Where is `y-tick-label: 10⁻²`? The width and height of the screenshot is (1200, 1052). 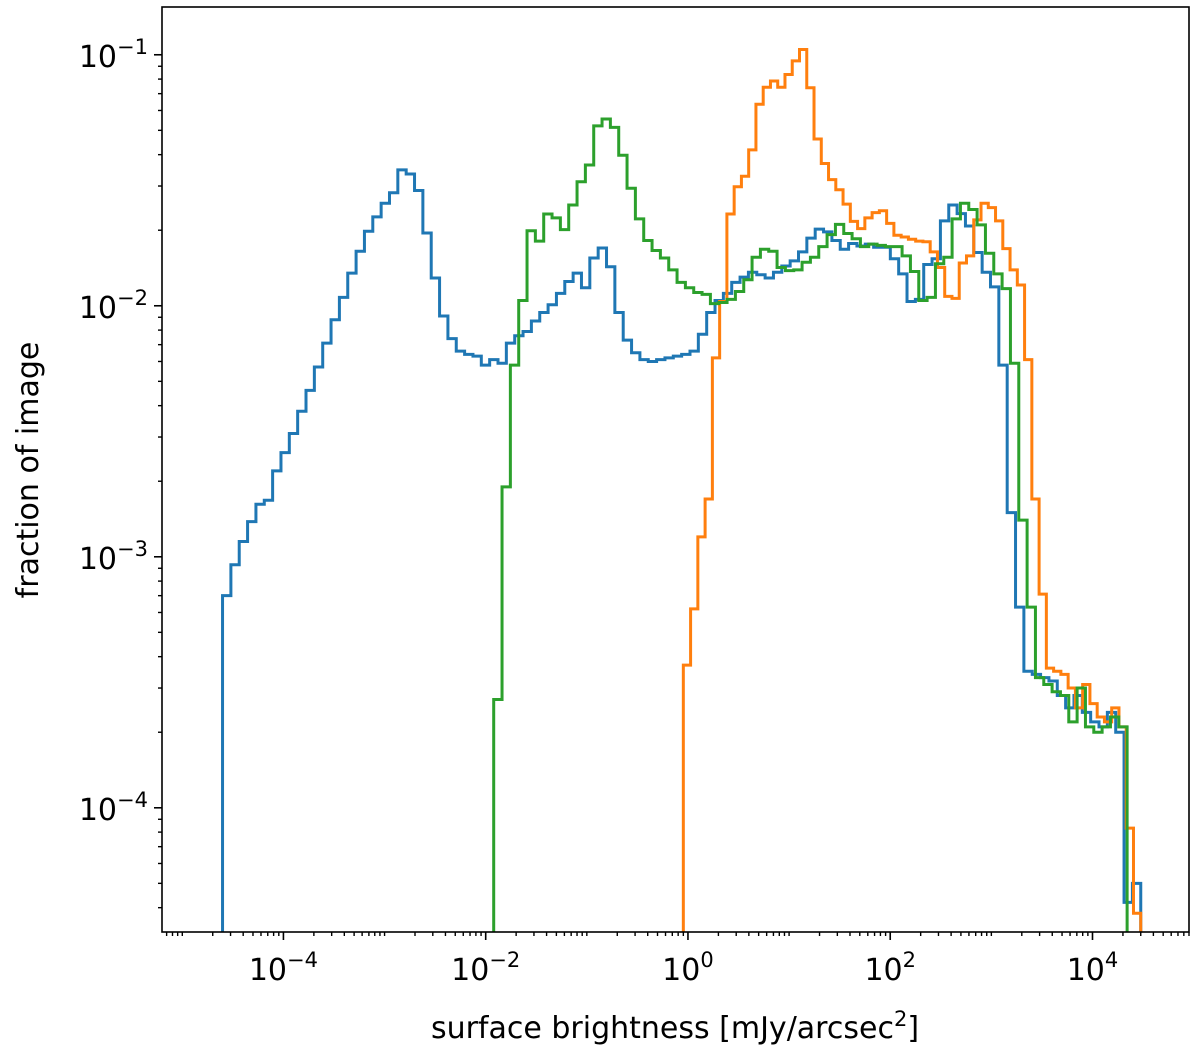
y-tick-label: 10⁻² is located at coordinates (113, 306).